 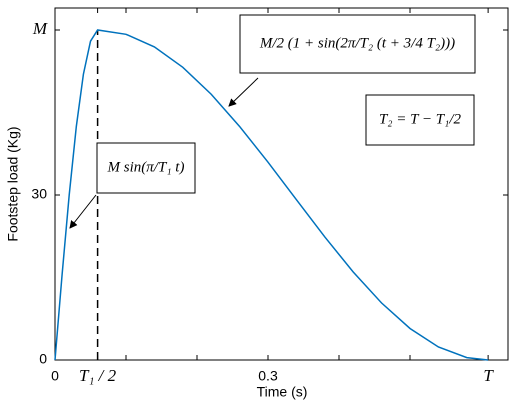 I want to click on y-tick-label: M, so click(x=40, y=28).